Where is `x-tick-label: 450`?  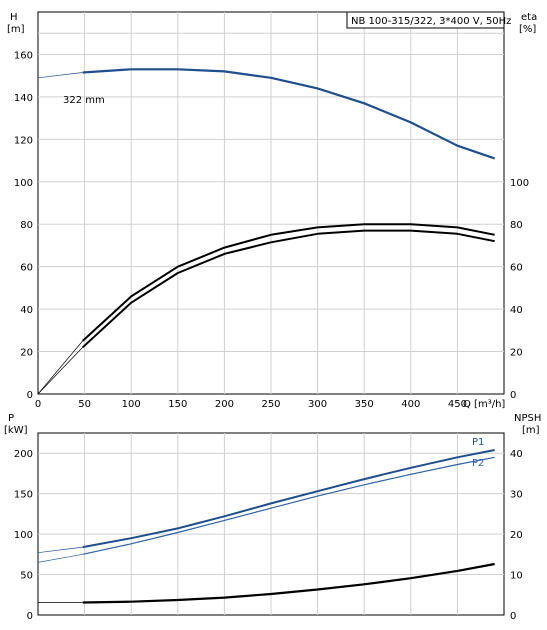
x-tick-label: 450 is located at coordinates (457, 404).